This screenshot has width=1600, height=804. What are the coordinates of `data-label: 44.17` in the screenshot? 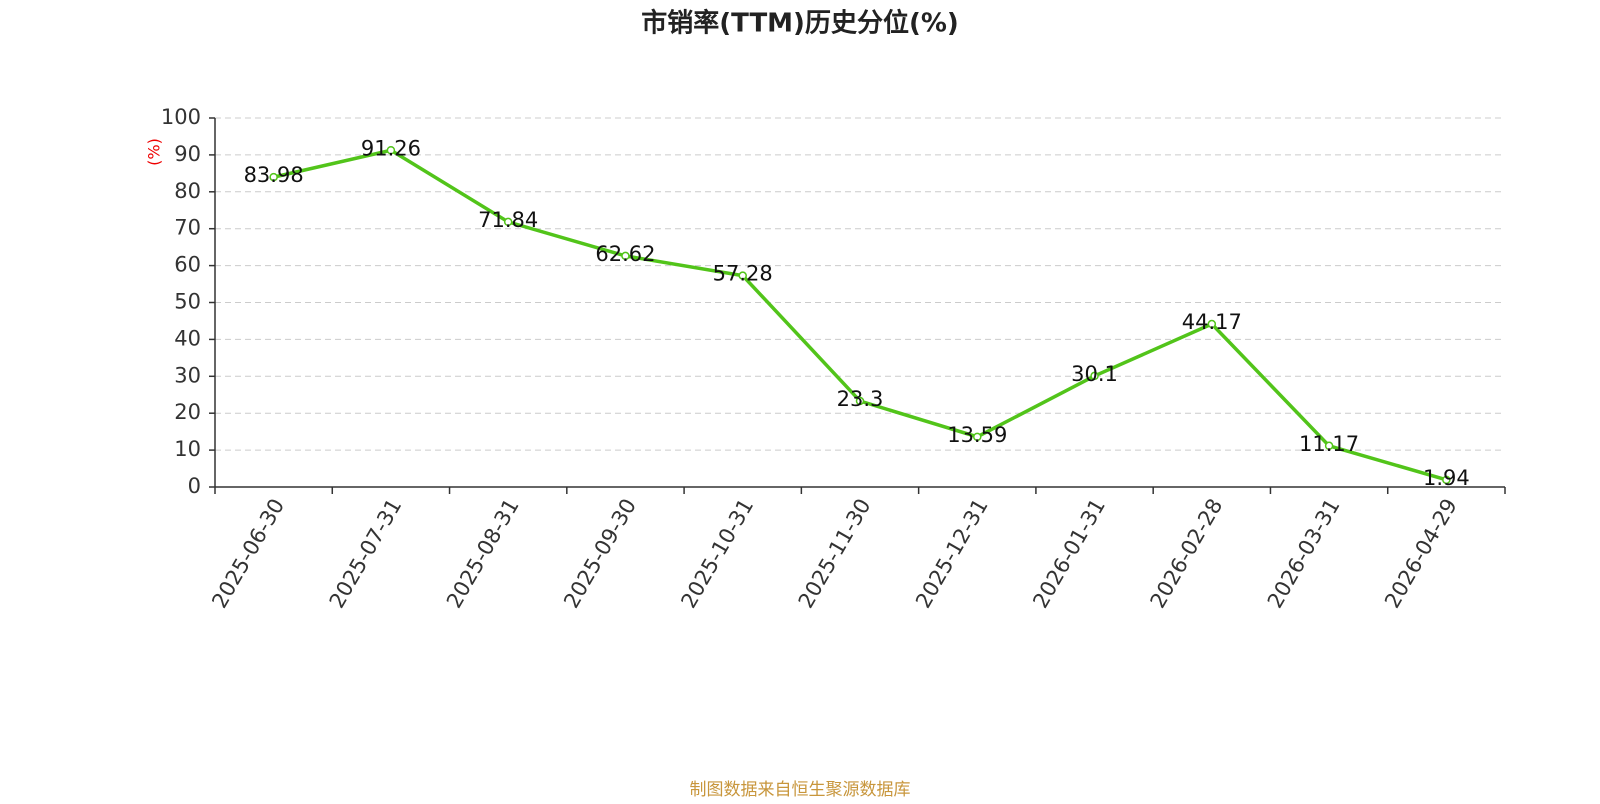 It's located at (1212, 322).